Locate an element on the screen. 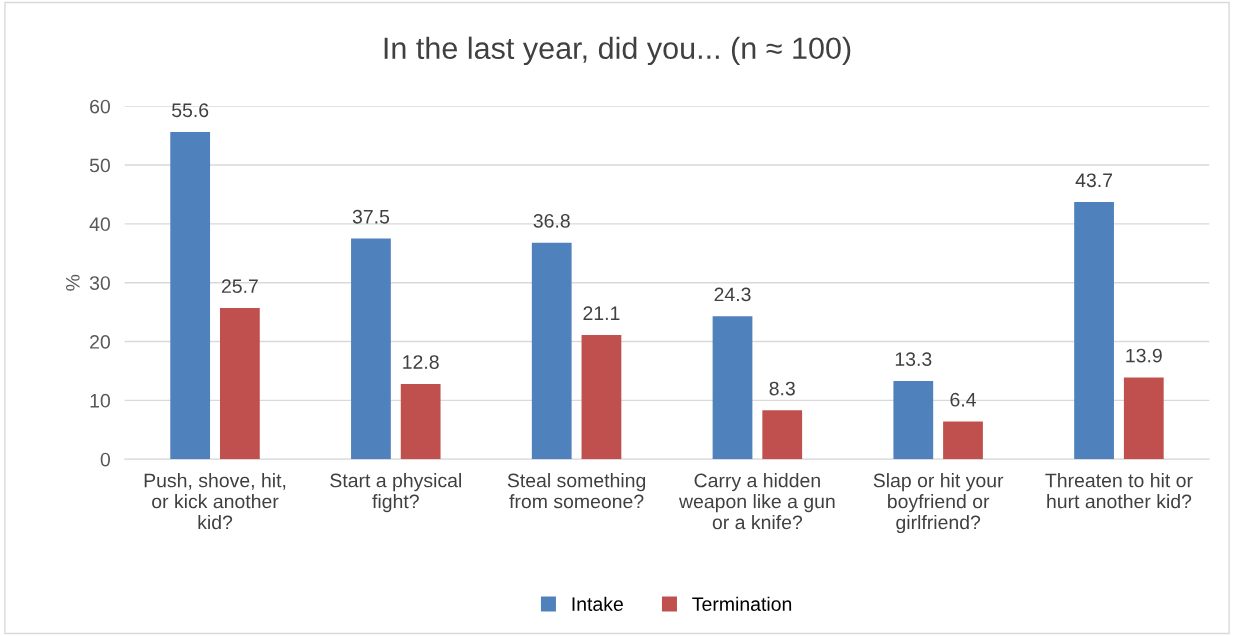 The height and width of the screenshot is (636, 1234). data-label: 21.1 is located at coordinates (601, 313).